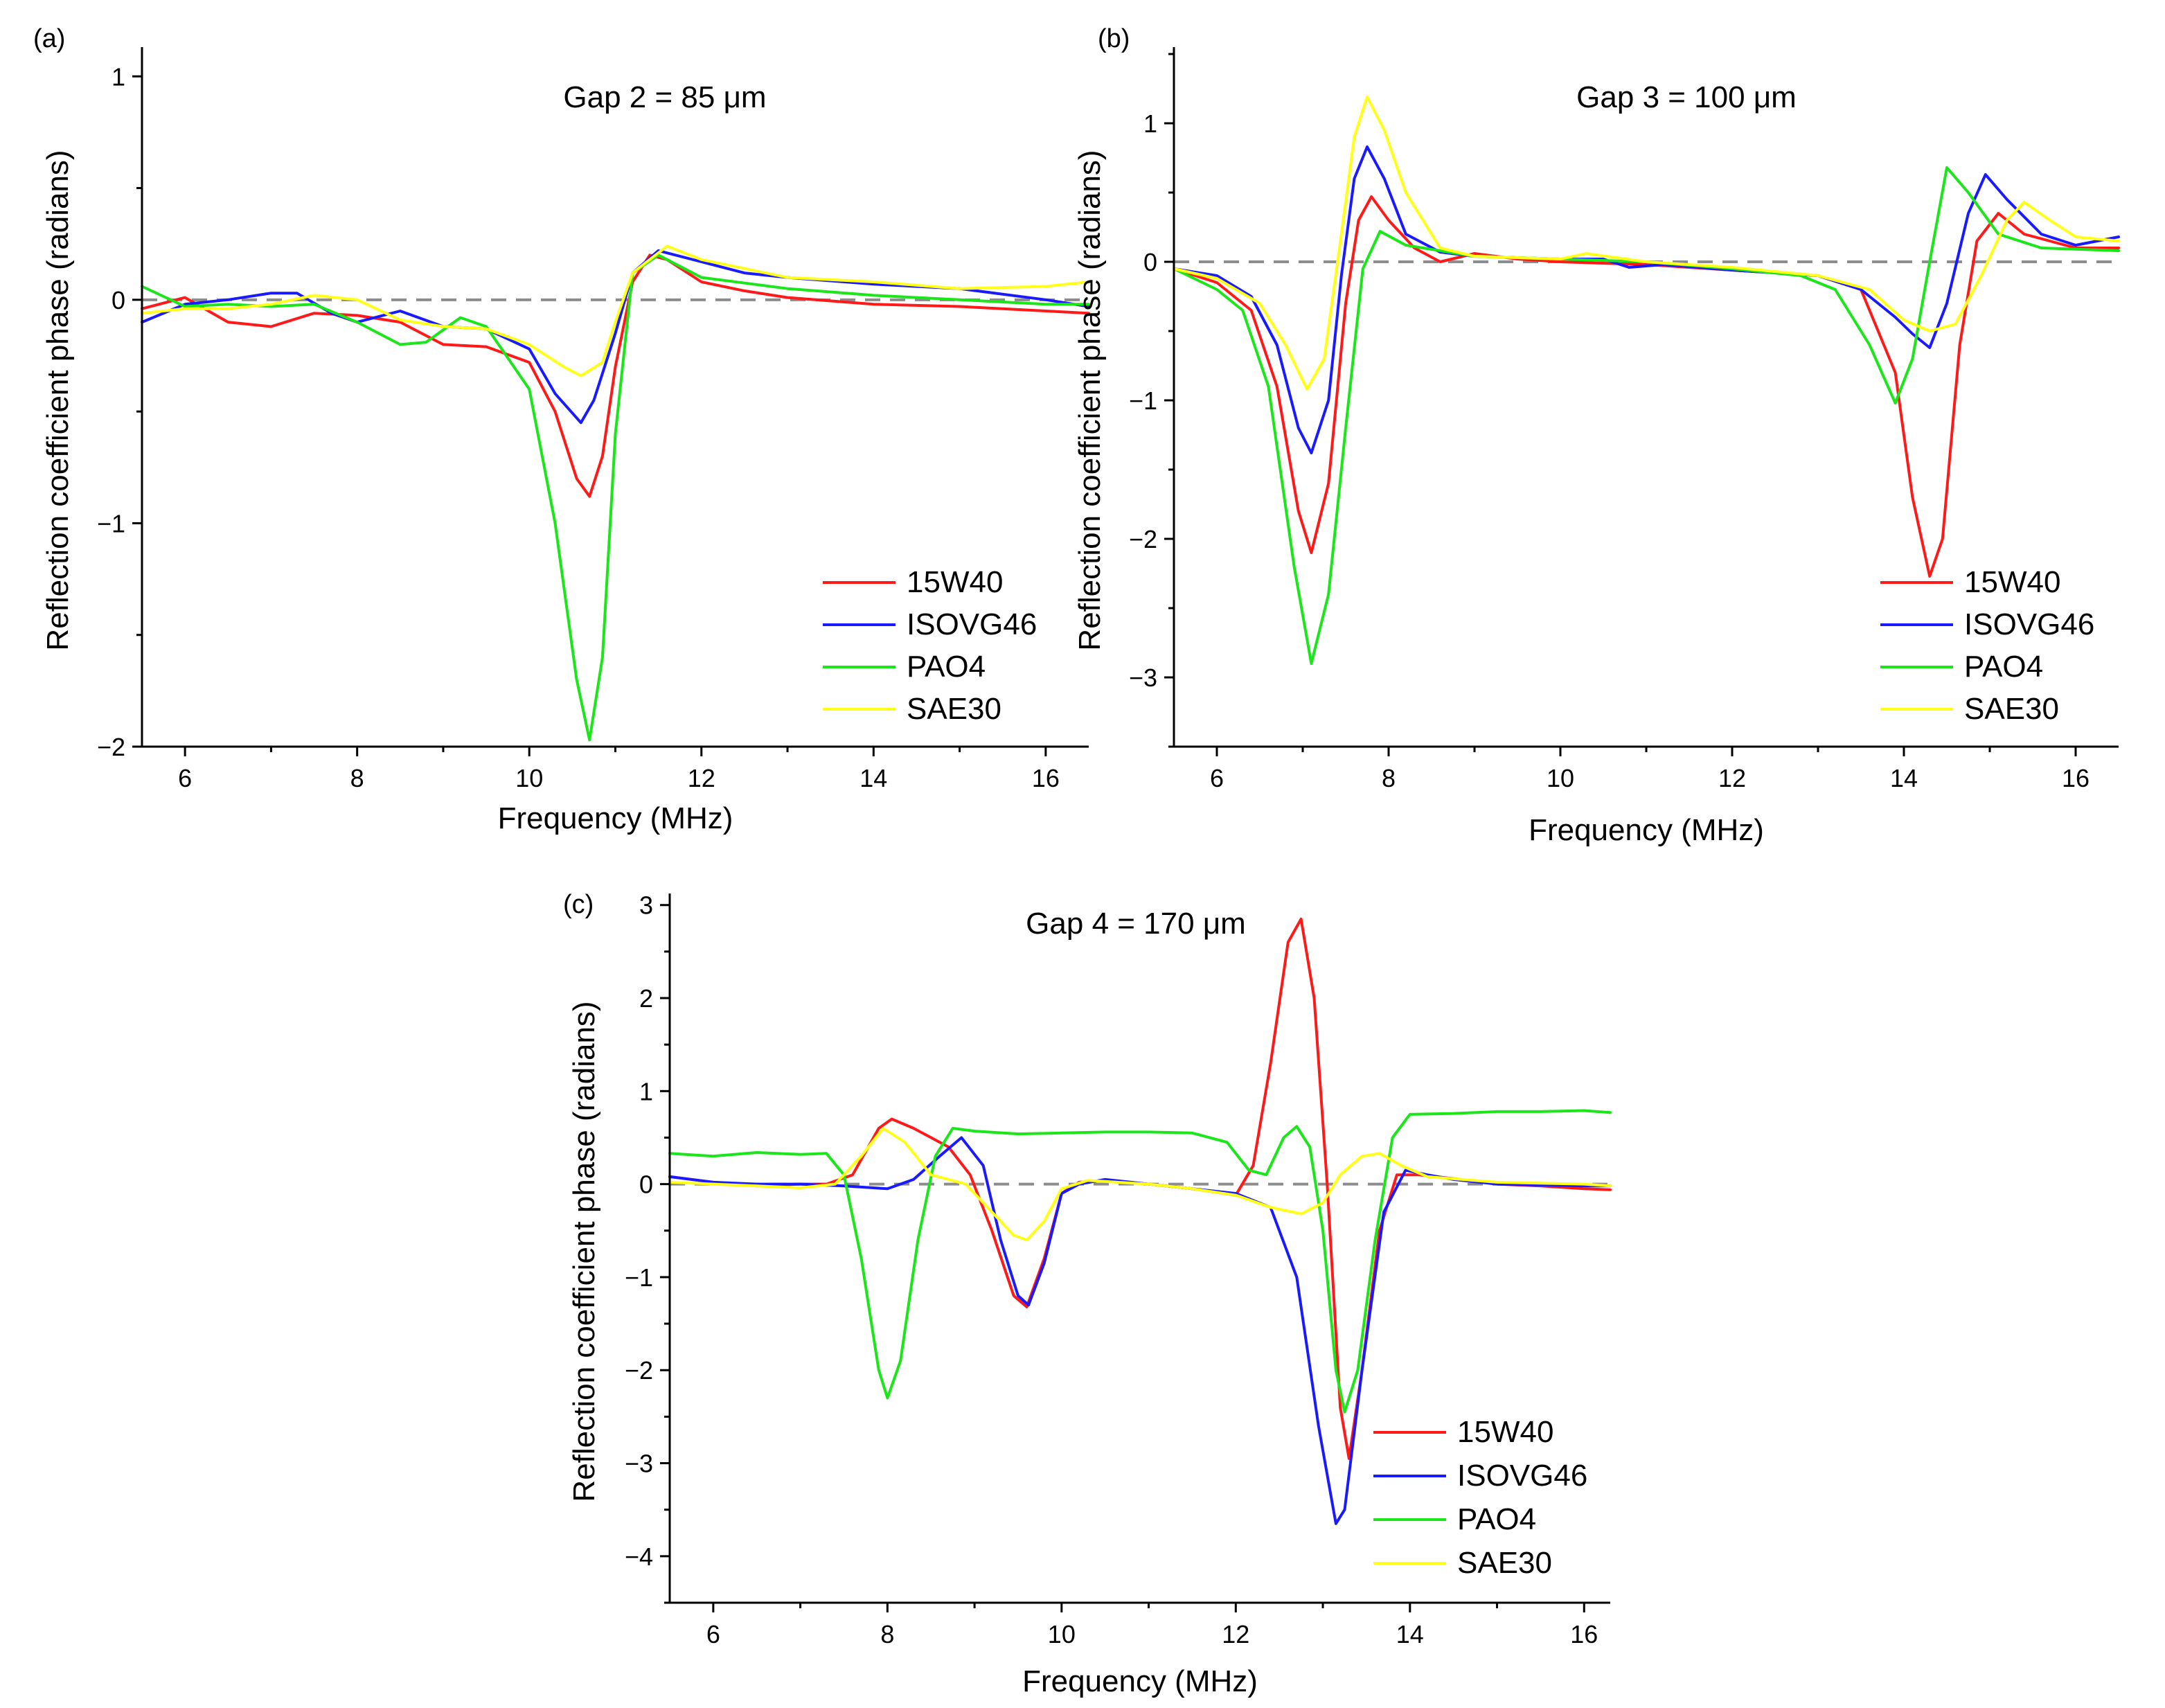  I want to click on panel-label: (a), so click(49, 38).